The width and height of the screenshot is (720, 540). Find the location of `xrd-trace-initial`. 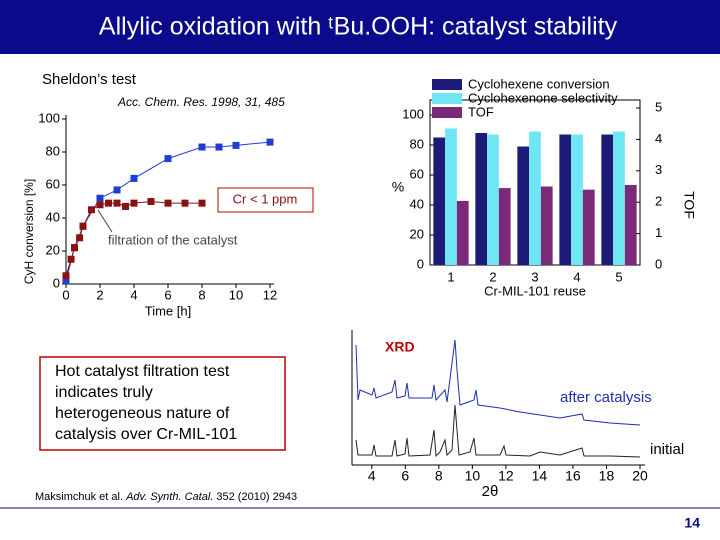

xrd-trace-initial is located at coordinates (498, 431).